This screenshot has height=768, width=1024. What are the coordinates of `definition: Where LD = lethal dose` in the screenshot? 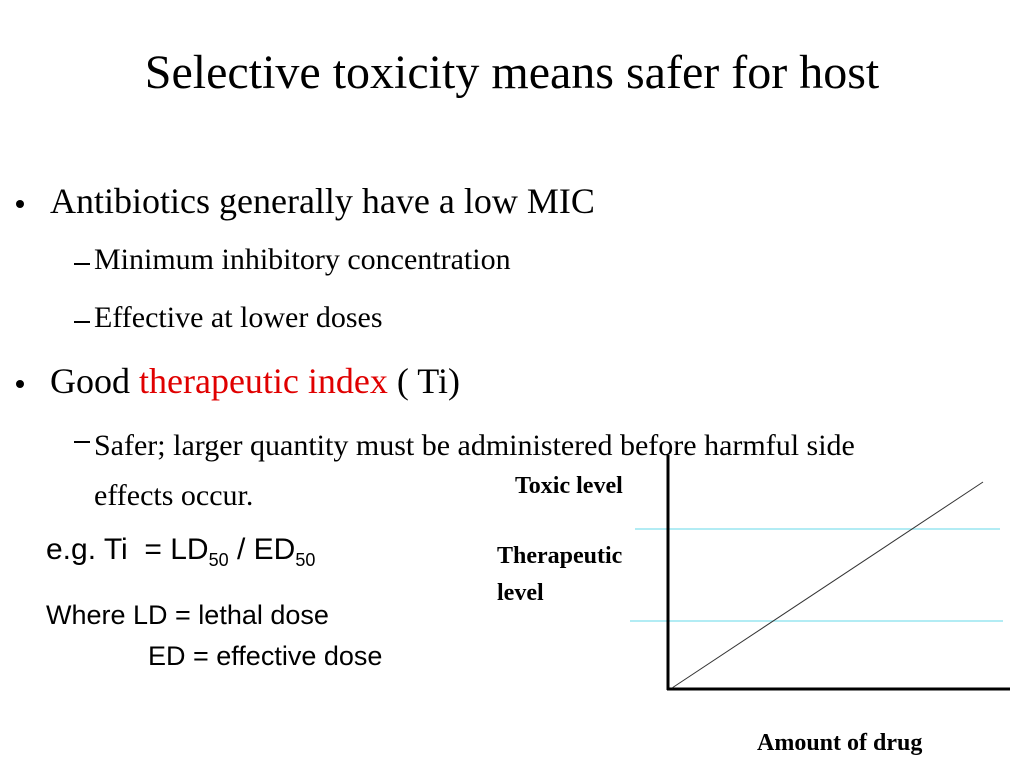 It's located at (187, 615).